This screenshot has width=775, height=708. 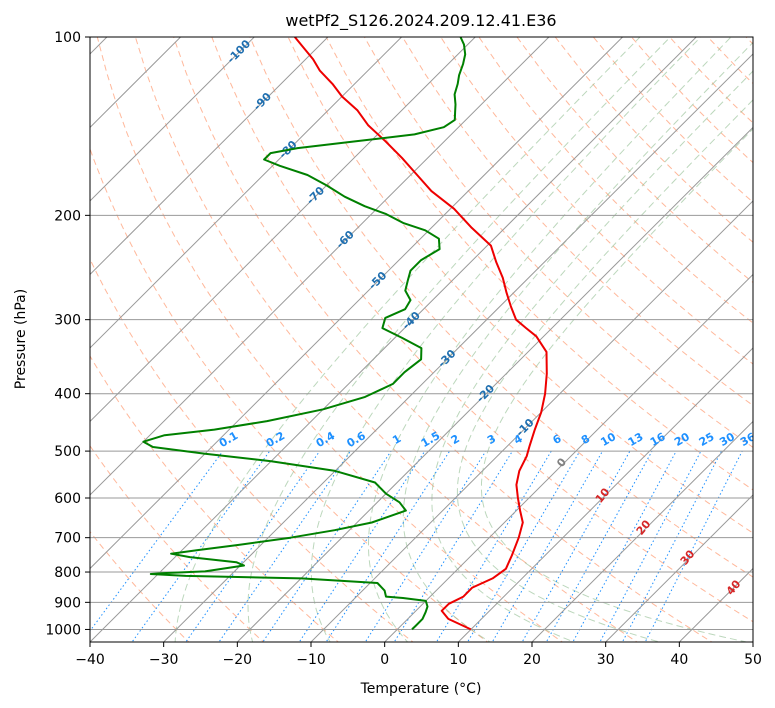 What do you see at coordinates (420, 21) in the screenshot?
I see `chart-title: wetPf2_S126.2024.209.12.41.E36` at bounding box center [420, 21].